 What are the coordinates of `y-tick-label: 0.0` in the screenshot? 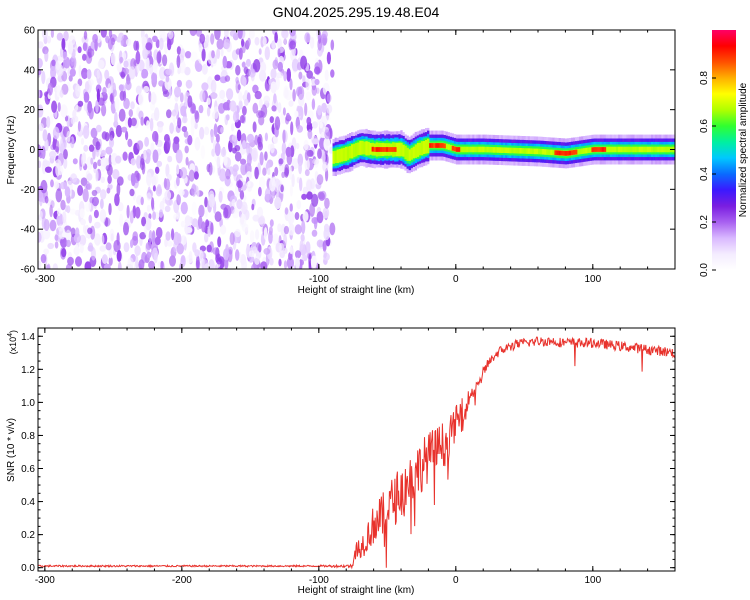 It's located at (28, 568).